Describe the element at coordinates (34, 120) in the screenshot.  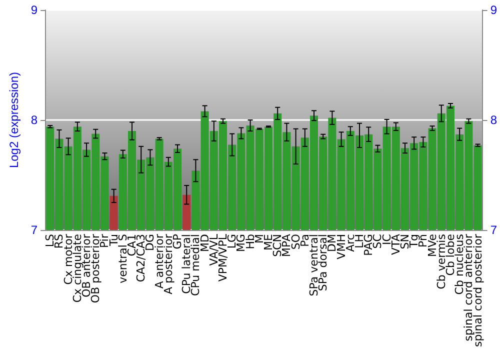
I see `y-tick-label: 8` at that location.